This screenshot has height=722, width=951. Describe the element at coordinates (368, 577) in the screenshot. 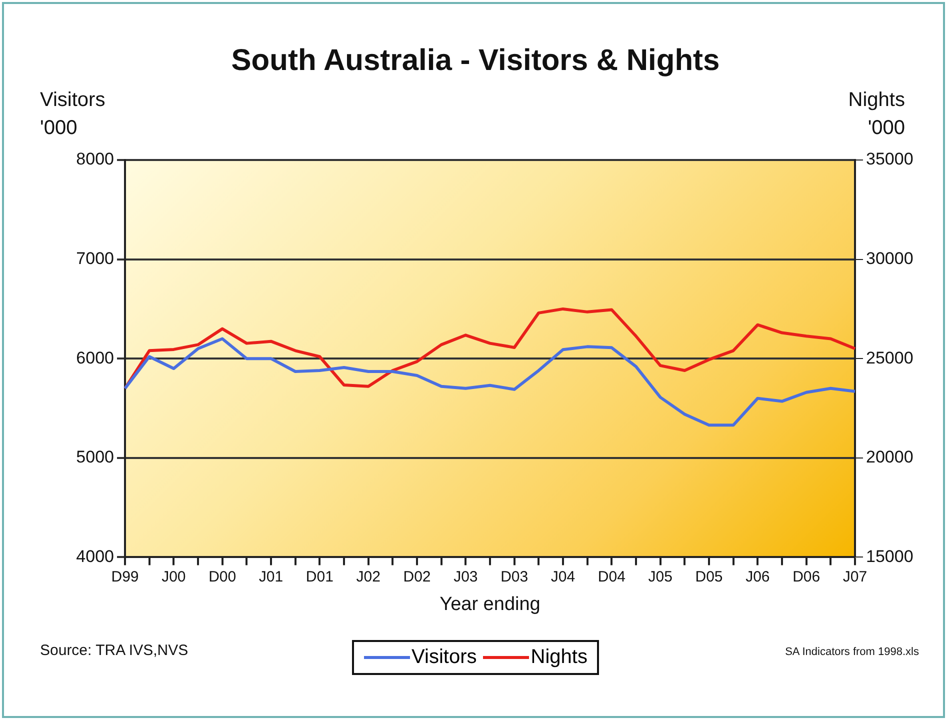

I see `x-tick-label: J02` at that location.